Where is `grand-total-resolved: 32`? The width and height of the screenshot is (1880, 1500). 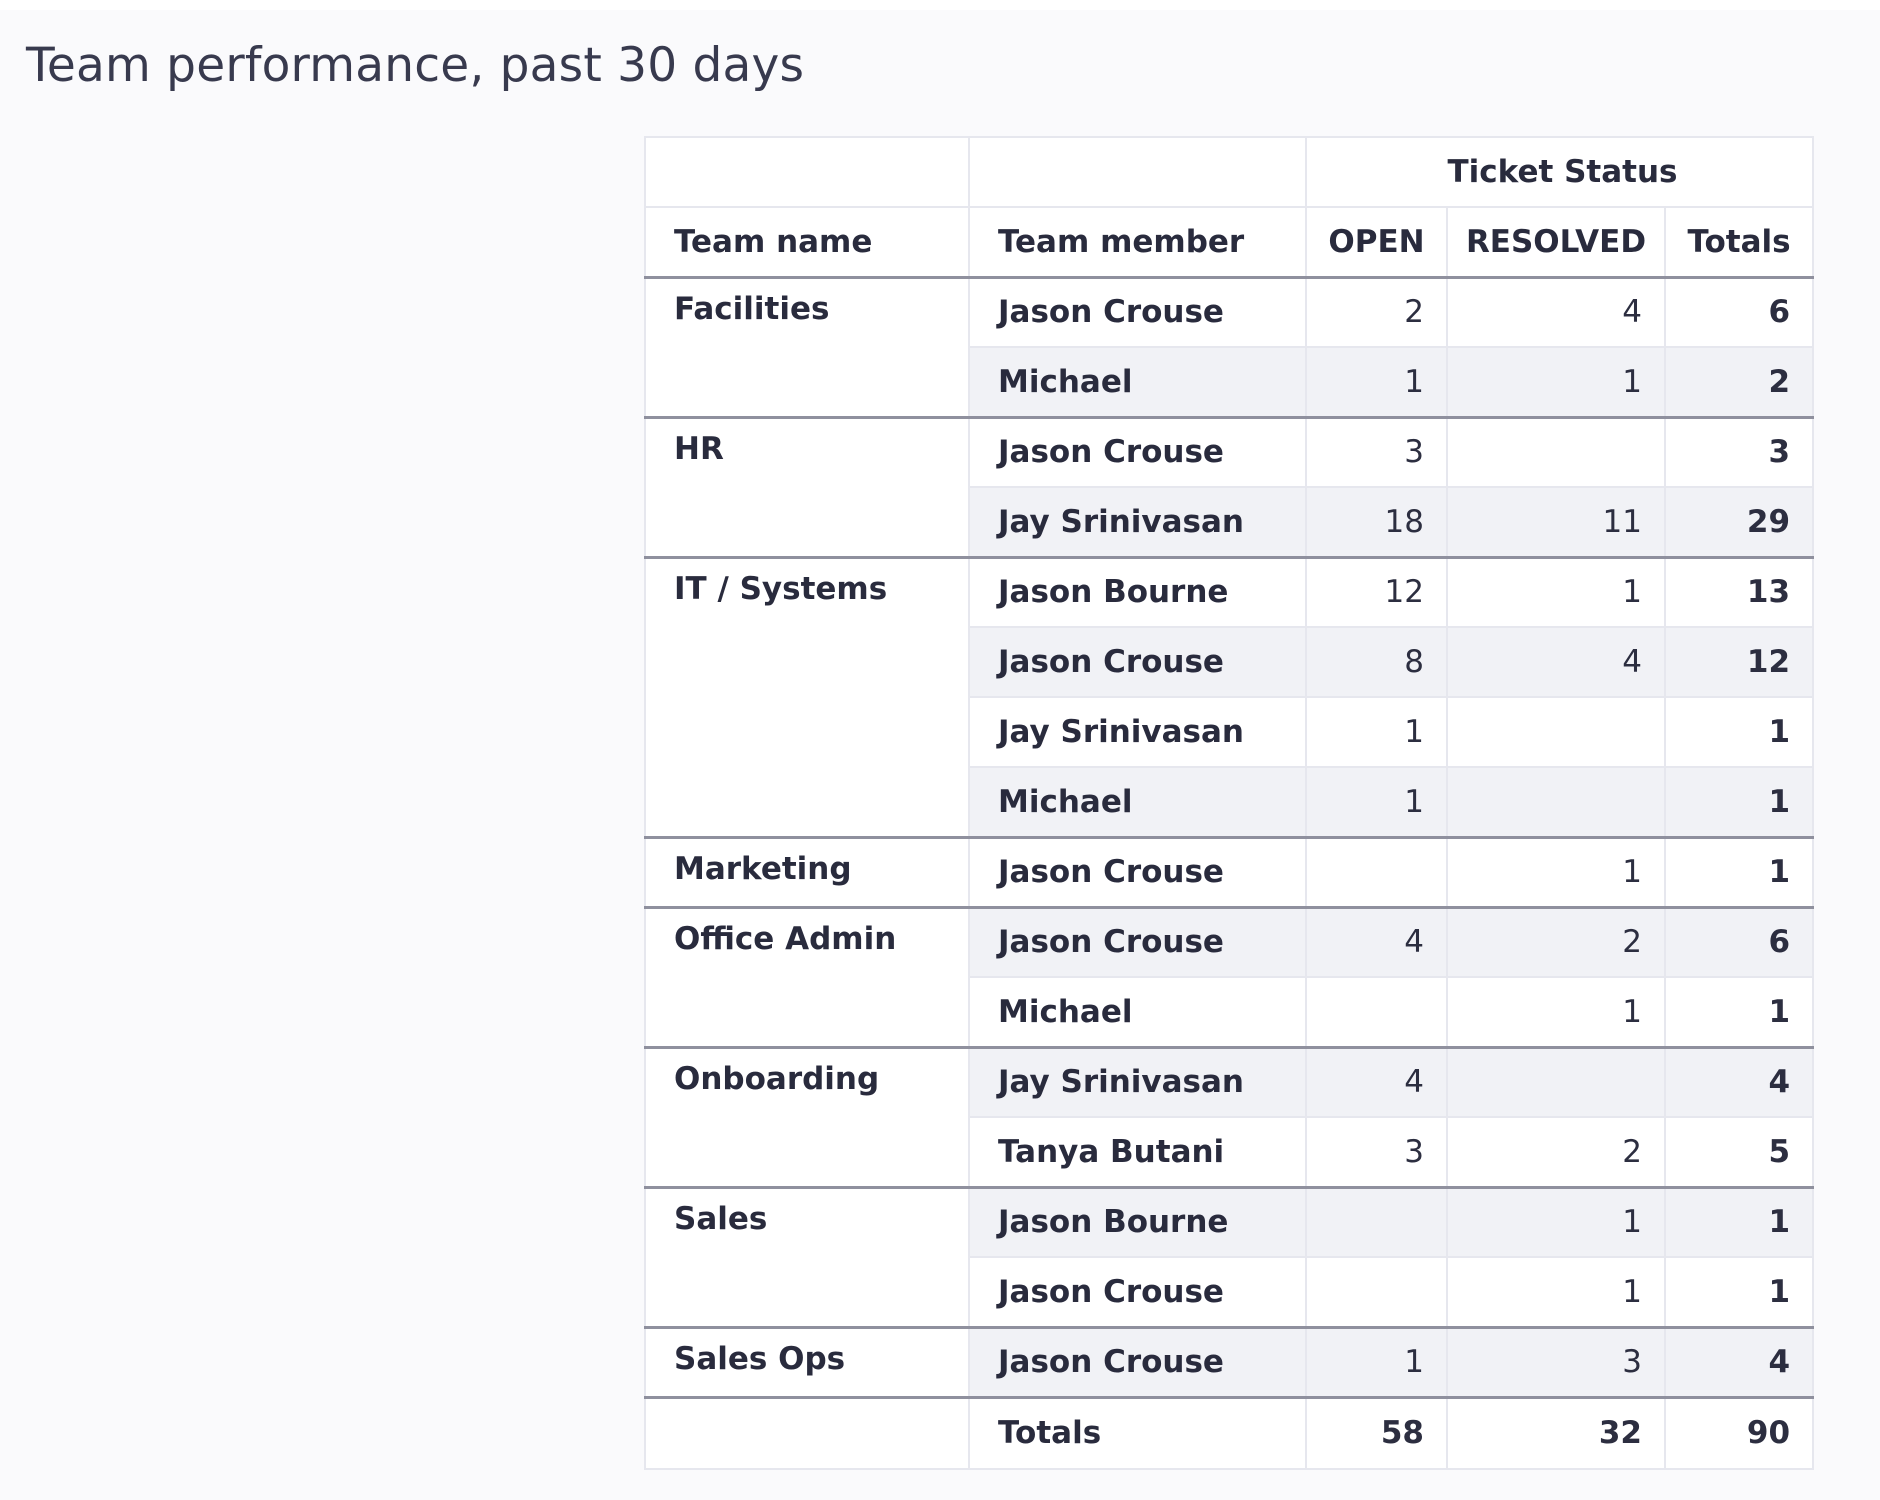 grand-total-resolved: 32 is located at coordinates (1556, 1433).